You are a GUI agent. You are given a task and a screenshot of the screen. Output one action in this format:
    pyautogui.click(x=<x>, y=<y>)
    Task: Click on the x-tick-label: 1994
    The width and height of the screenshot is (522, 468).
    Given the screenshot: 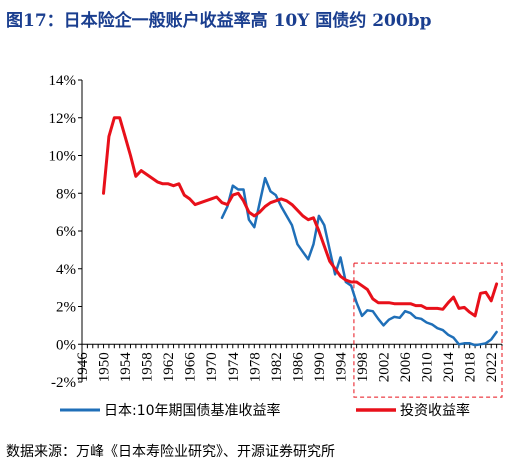 What is the action you would take?
    pyautogui.click(x=341, y=367)
    